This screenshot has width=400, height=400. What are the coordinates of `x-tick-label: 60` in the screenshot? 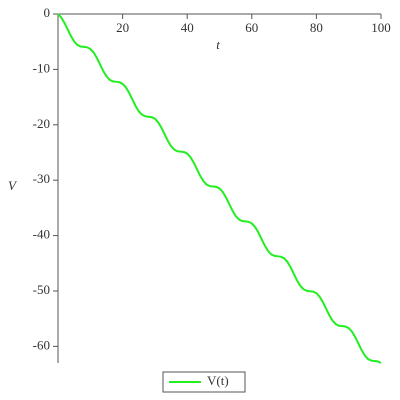 It's located at (251, 27).